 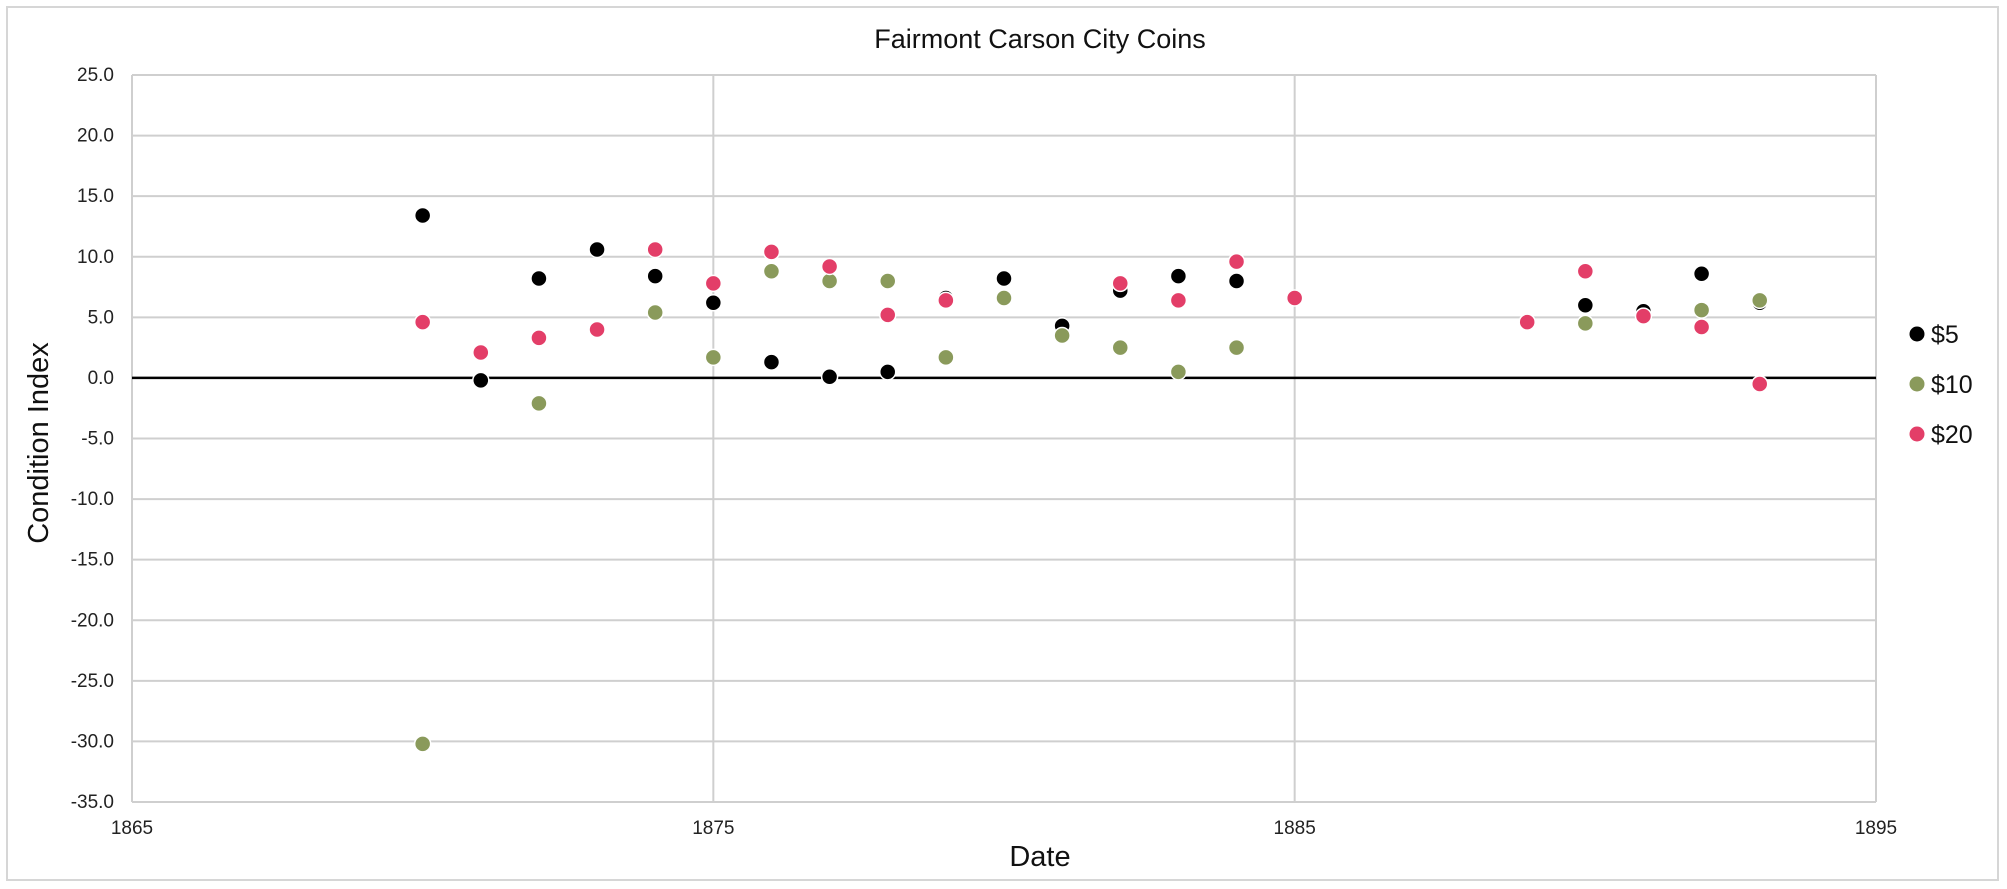 What do you see at coordinates (95, 257) in the screenshot?
I see `y-tick-label: 10.0` at bounding box center [95, 257].